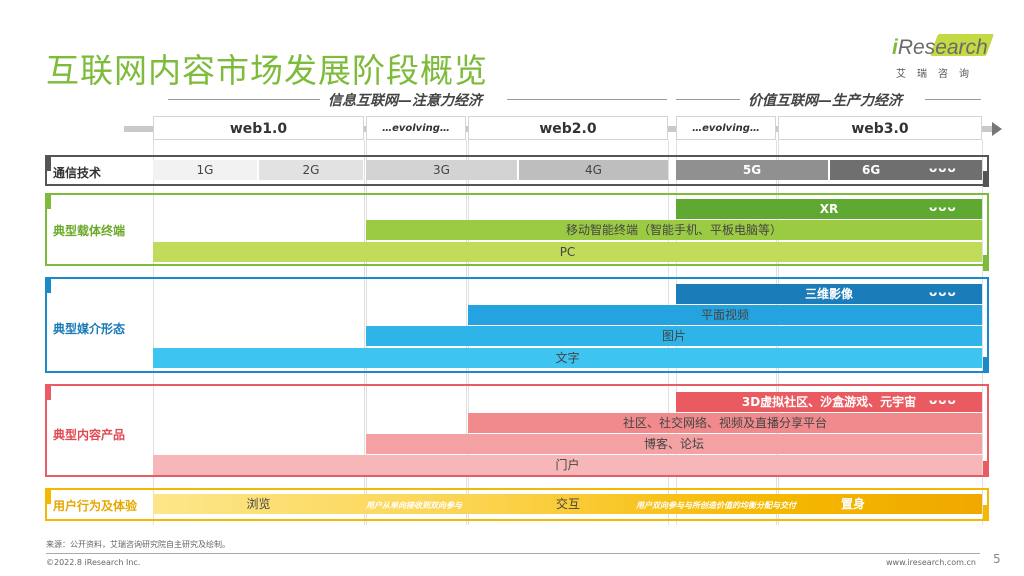 The height and width of the screenshot is (576, 1024). What do you see at coordinates (674, 336) in the screenshot?
I see `media-bar-image: 图片` at bounding box center [674, 336].